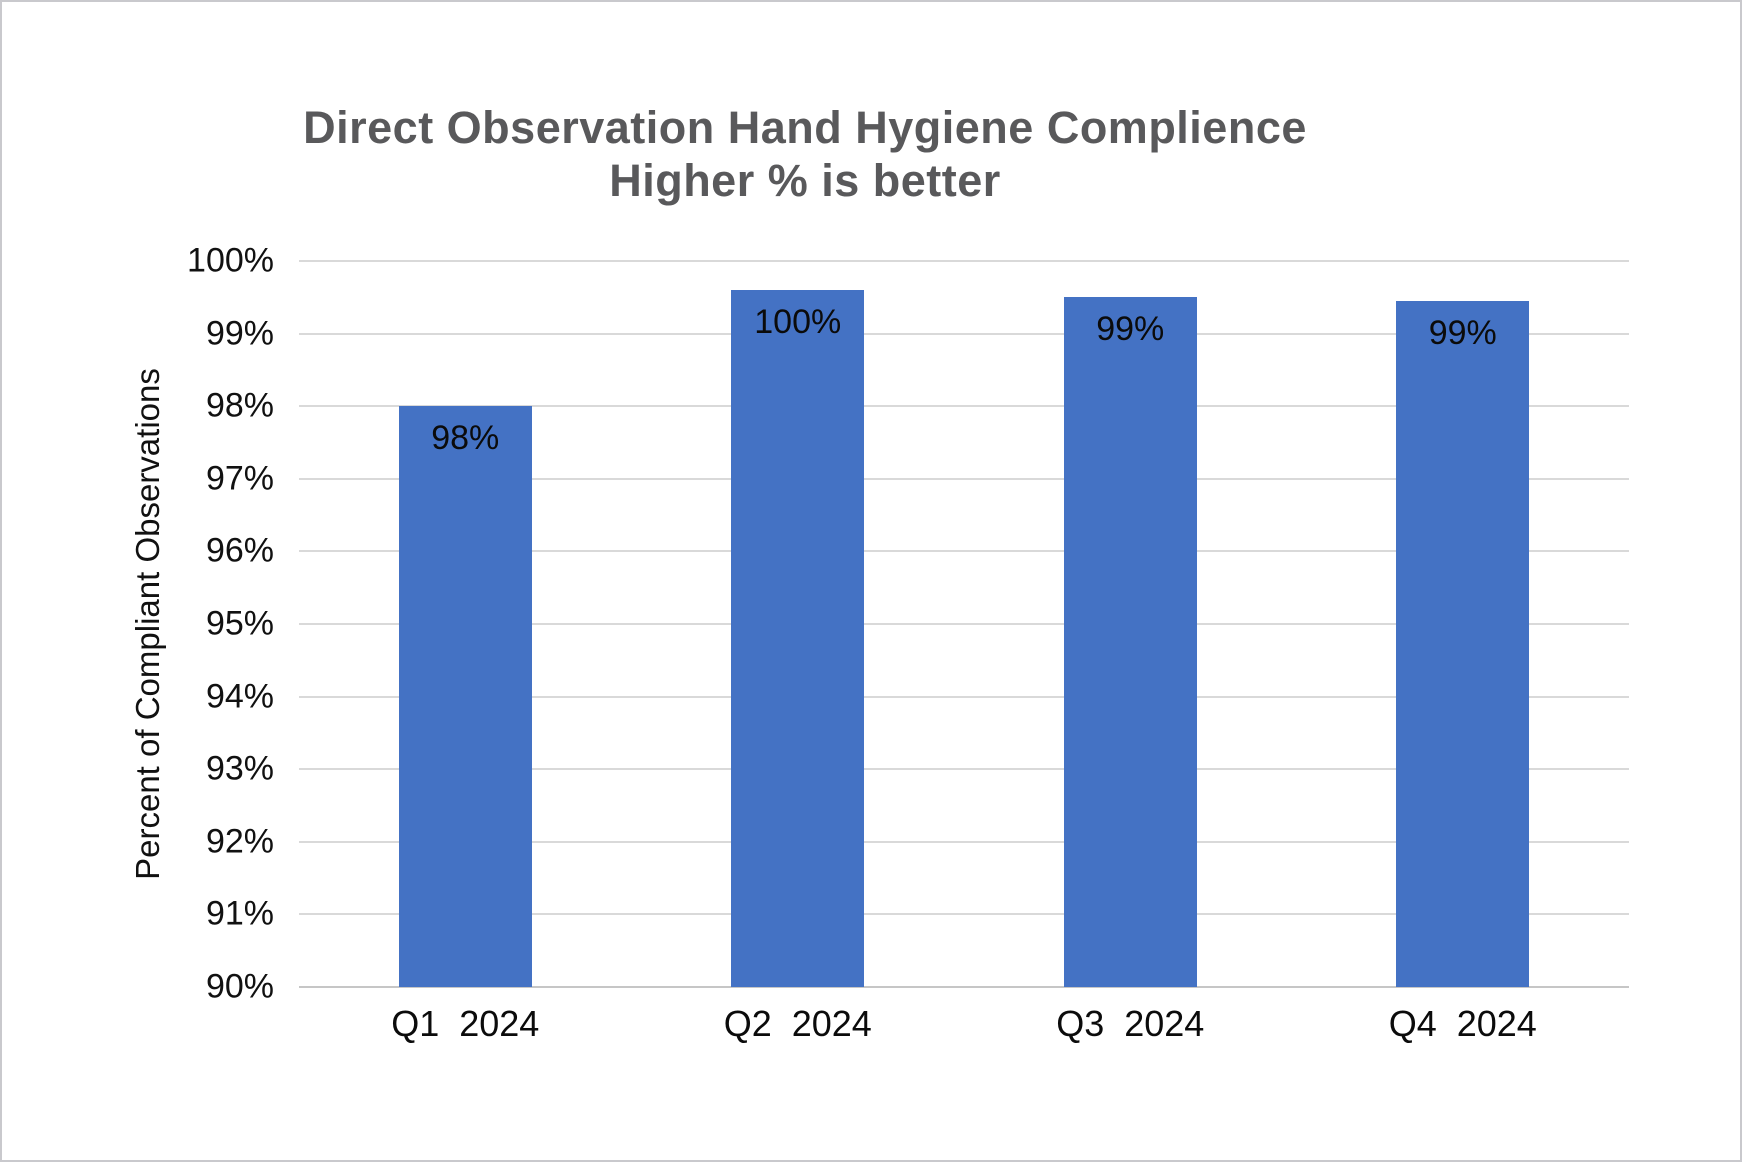 The height and width of the screenshot is (1162, 1742). What do you see at coordinates (964, 1026) in the screenshot?
I see `x-axis-tick-labels: Q1 2024 Q2 2024 Q3 2024 Q4 2024` at bounding box center [964, 1026].